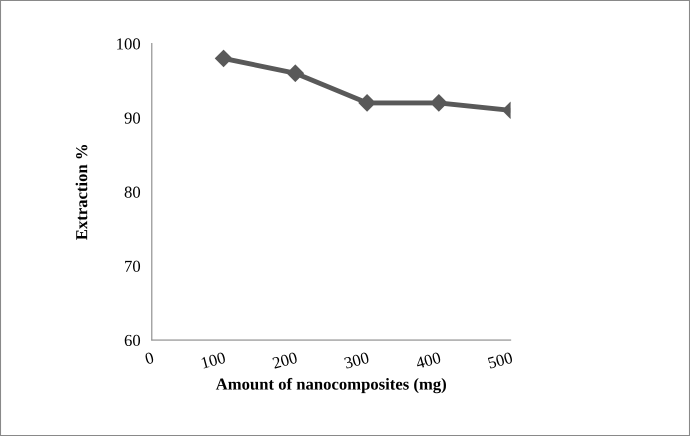 The image size is (690, 436). I want to click on x-tick-label: 400, so click(428, 360).